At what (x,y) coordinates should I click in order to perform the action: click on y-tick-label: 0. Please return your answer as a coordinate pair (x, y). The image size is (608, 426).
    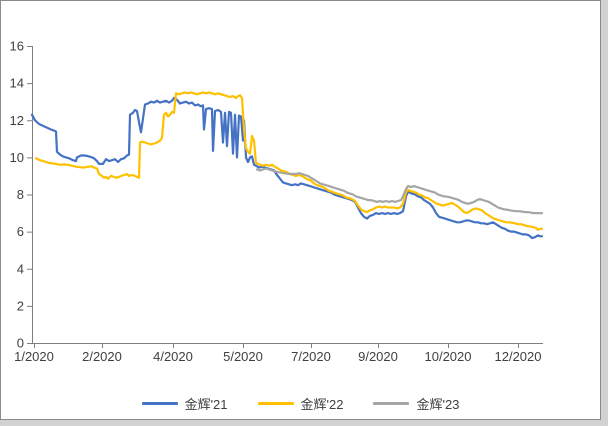
    Looking at the image, I should click on (20, 343).